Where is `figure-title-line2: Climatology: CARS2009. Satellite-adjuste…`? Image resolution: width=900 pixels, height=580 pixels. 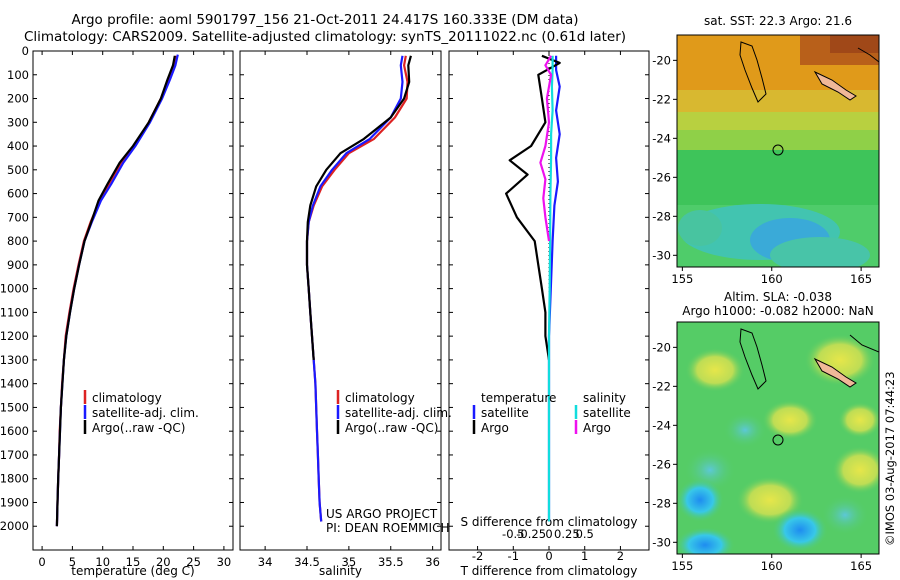 figure-title-line2: Climatology: CARS2009. Satellite-adjuste… is located at coordinates (325, 37).